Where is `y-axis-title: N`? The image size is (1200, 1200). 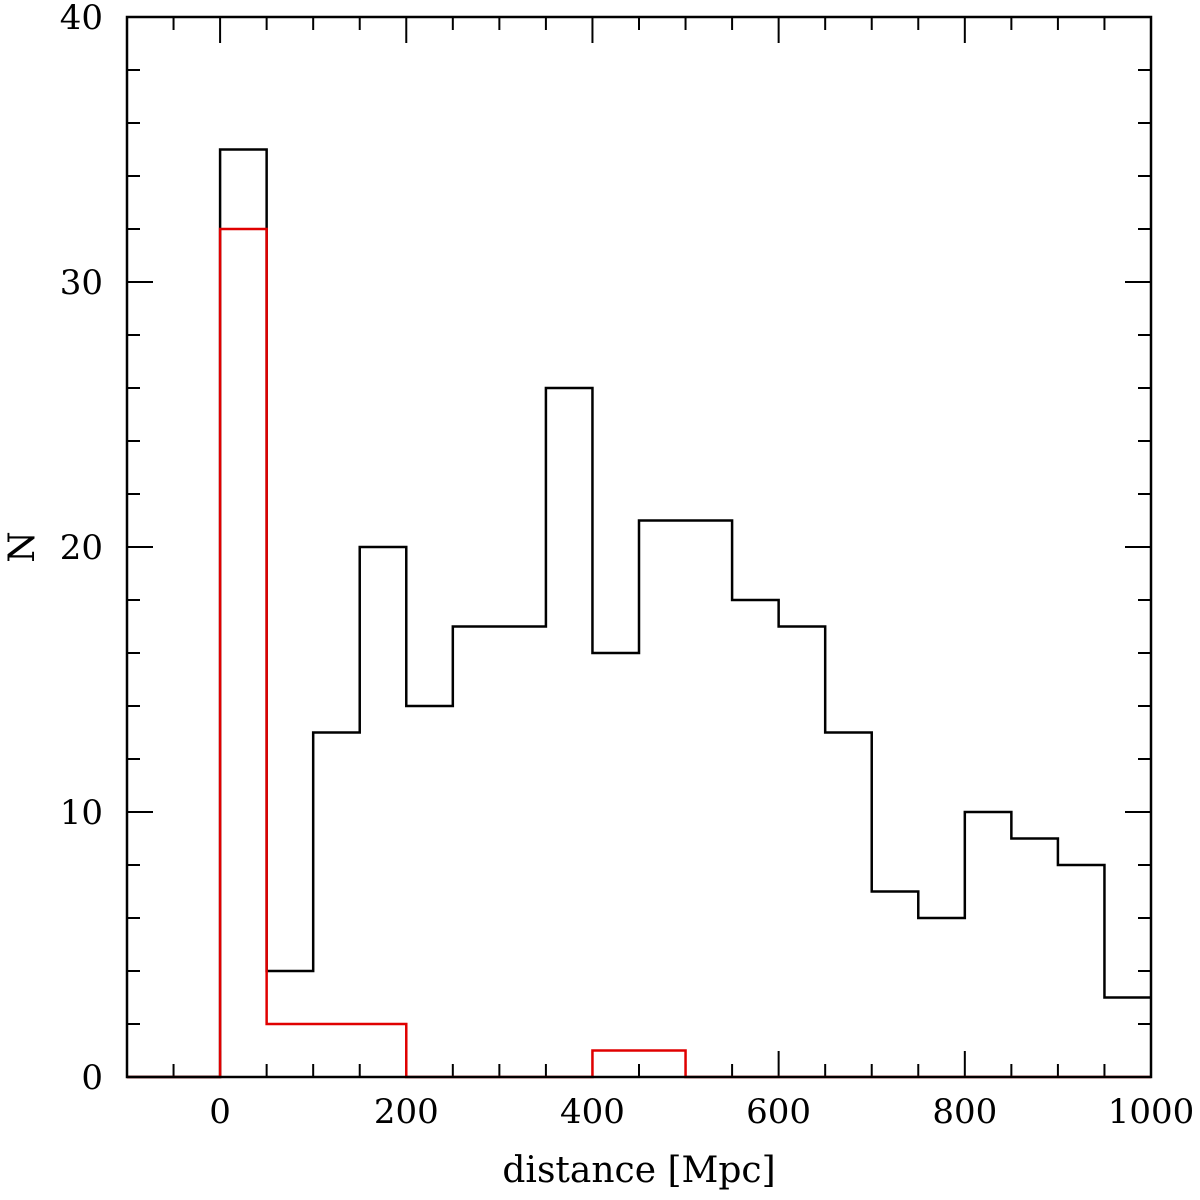
y-axis-title: N is located at coordinates (22, 547).